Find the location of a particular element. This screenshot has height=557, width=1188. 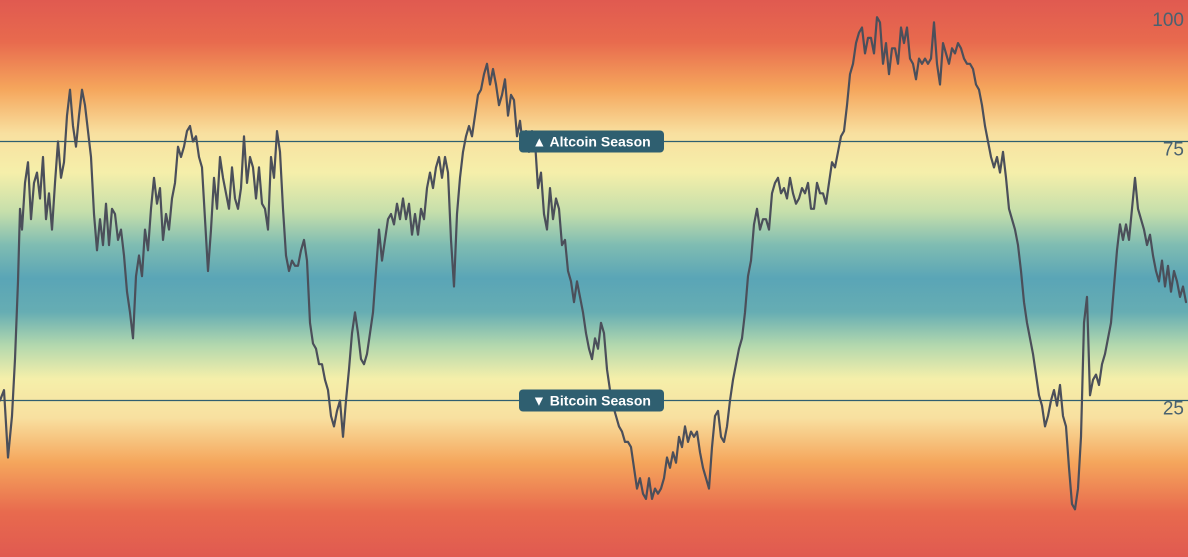

badge-label: ▼ Bitcoin Season is located at coordinates (591, 401).